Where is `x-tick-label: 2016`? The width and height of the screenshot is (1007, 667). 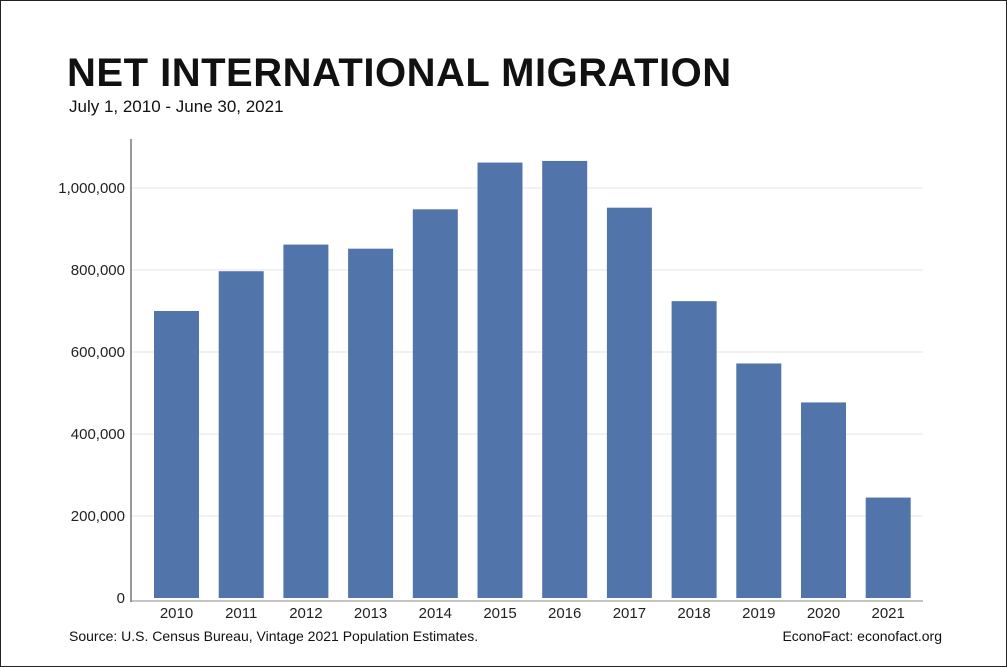
x-tick-label: 2016 is located at coordinates (564, 613).